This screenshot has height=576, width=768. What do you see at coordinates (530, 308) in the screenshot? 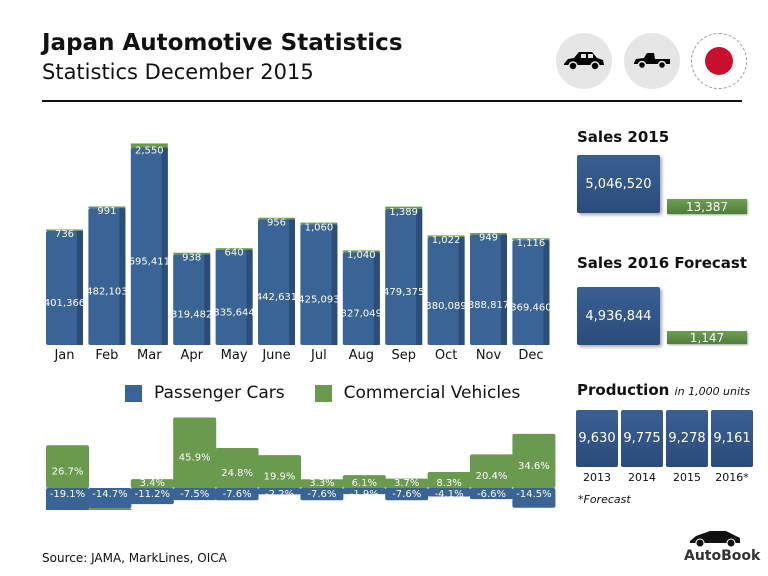
I see `passenger-label: 369,460` at bounding box center [530, 308].